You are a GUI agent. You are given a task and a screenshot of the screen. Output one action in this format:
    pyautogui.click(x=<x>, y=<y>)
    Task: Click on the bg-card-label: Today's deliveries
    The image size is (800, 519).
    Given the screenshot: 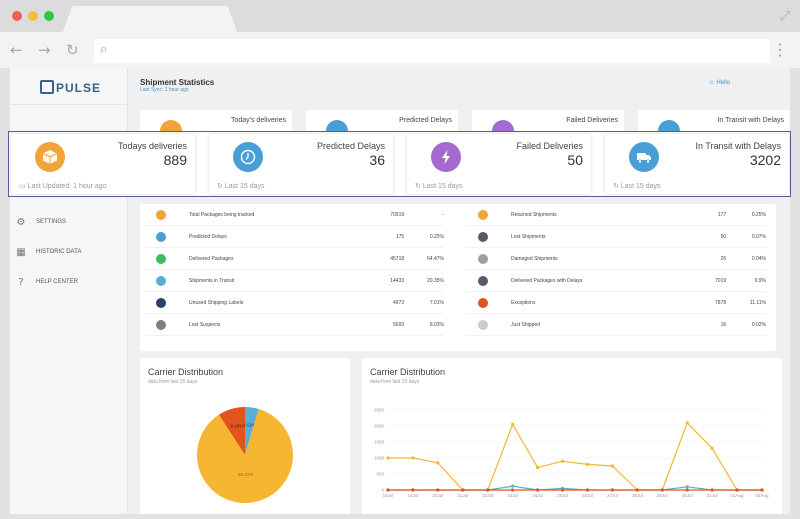 What is the action you would take?
    pyautogui.click(x=258, y=120)
    